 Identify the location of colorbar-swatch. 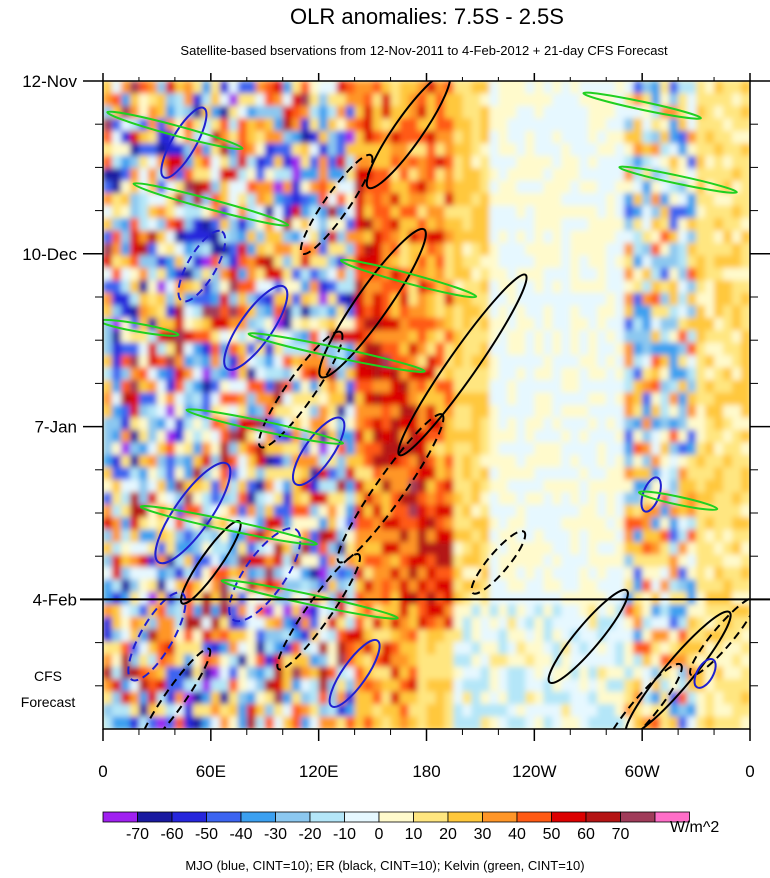
(120, 817).